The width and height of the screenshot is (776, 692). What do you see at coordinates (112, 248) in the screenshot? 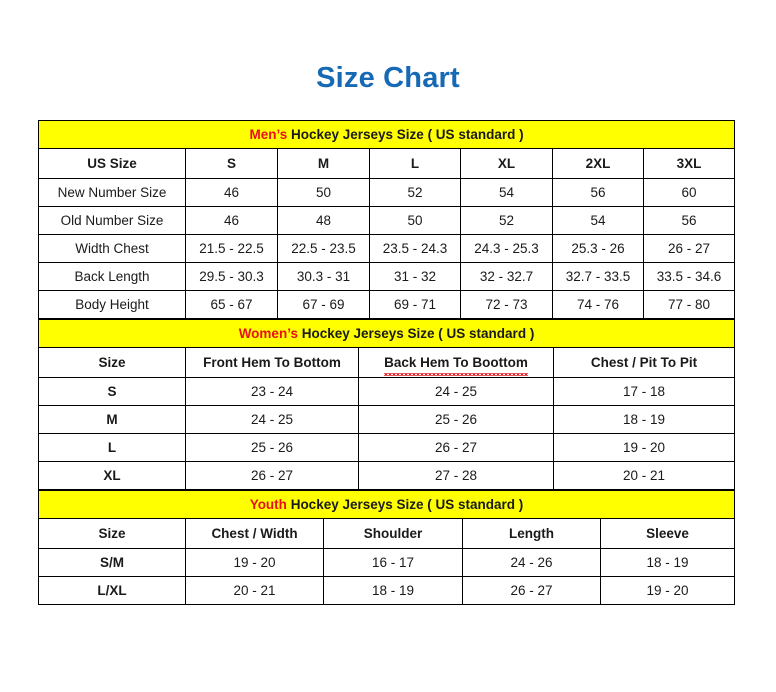
I see `mens-row-label-2: Width Chest` at bounding box center [112, 248].